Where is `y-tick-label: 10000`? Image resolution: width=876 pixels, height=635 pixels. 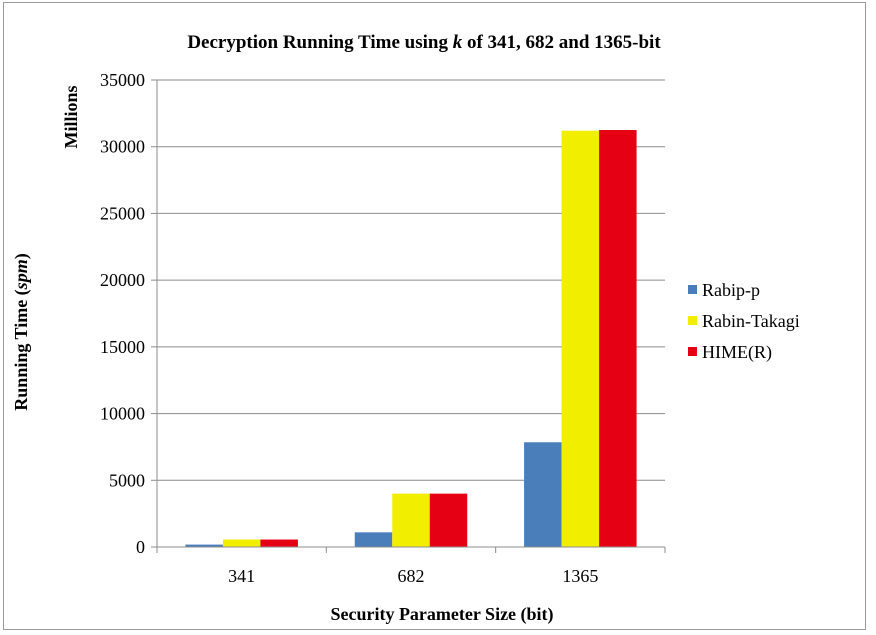 y-tick-label: 10000 is located at coordinates (122, 414).